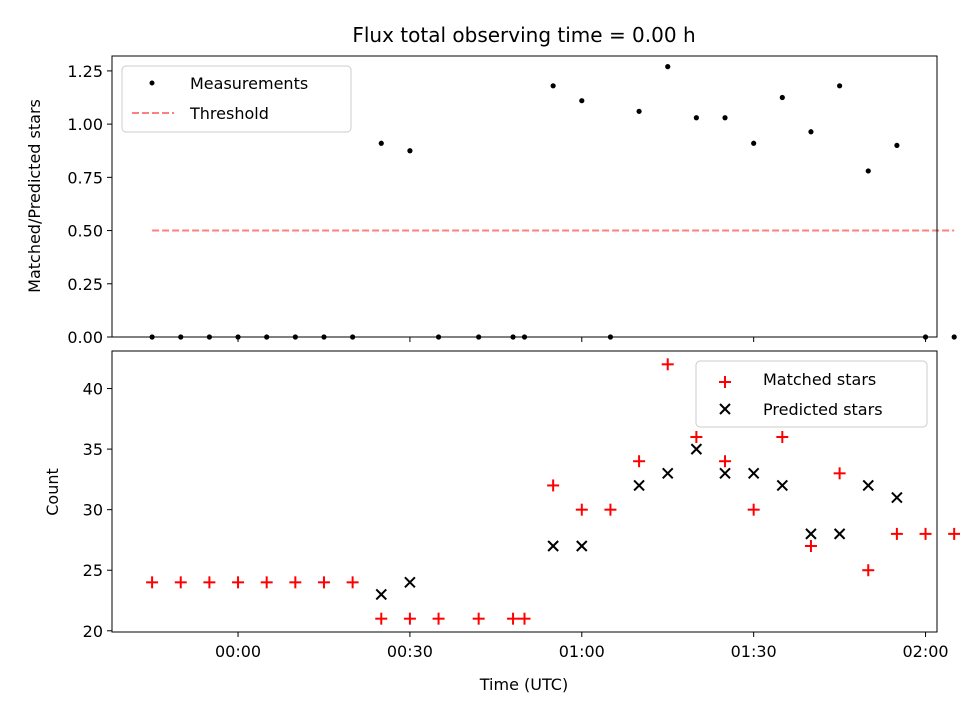  Describe the element at coordinates (249, 83) in the screenshot. I see `legend-measurements-label: Measurements` at that location.